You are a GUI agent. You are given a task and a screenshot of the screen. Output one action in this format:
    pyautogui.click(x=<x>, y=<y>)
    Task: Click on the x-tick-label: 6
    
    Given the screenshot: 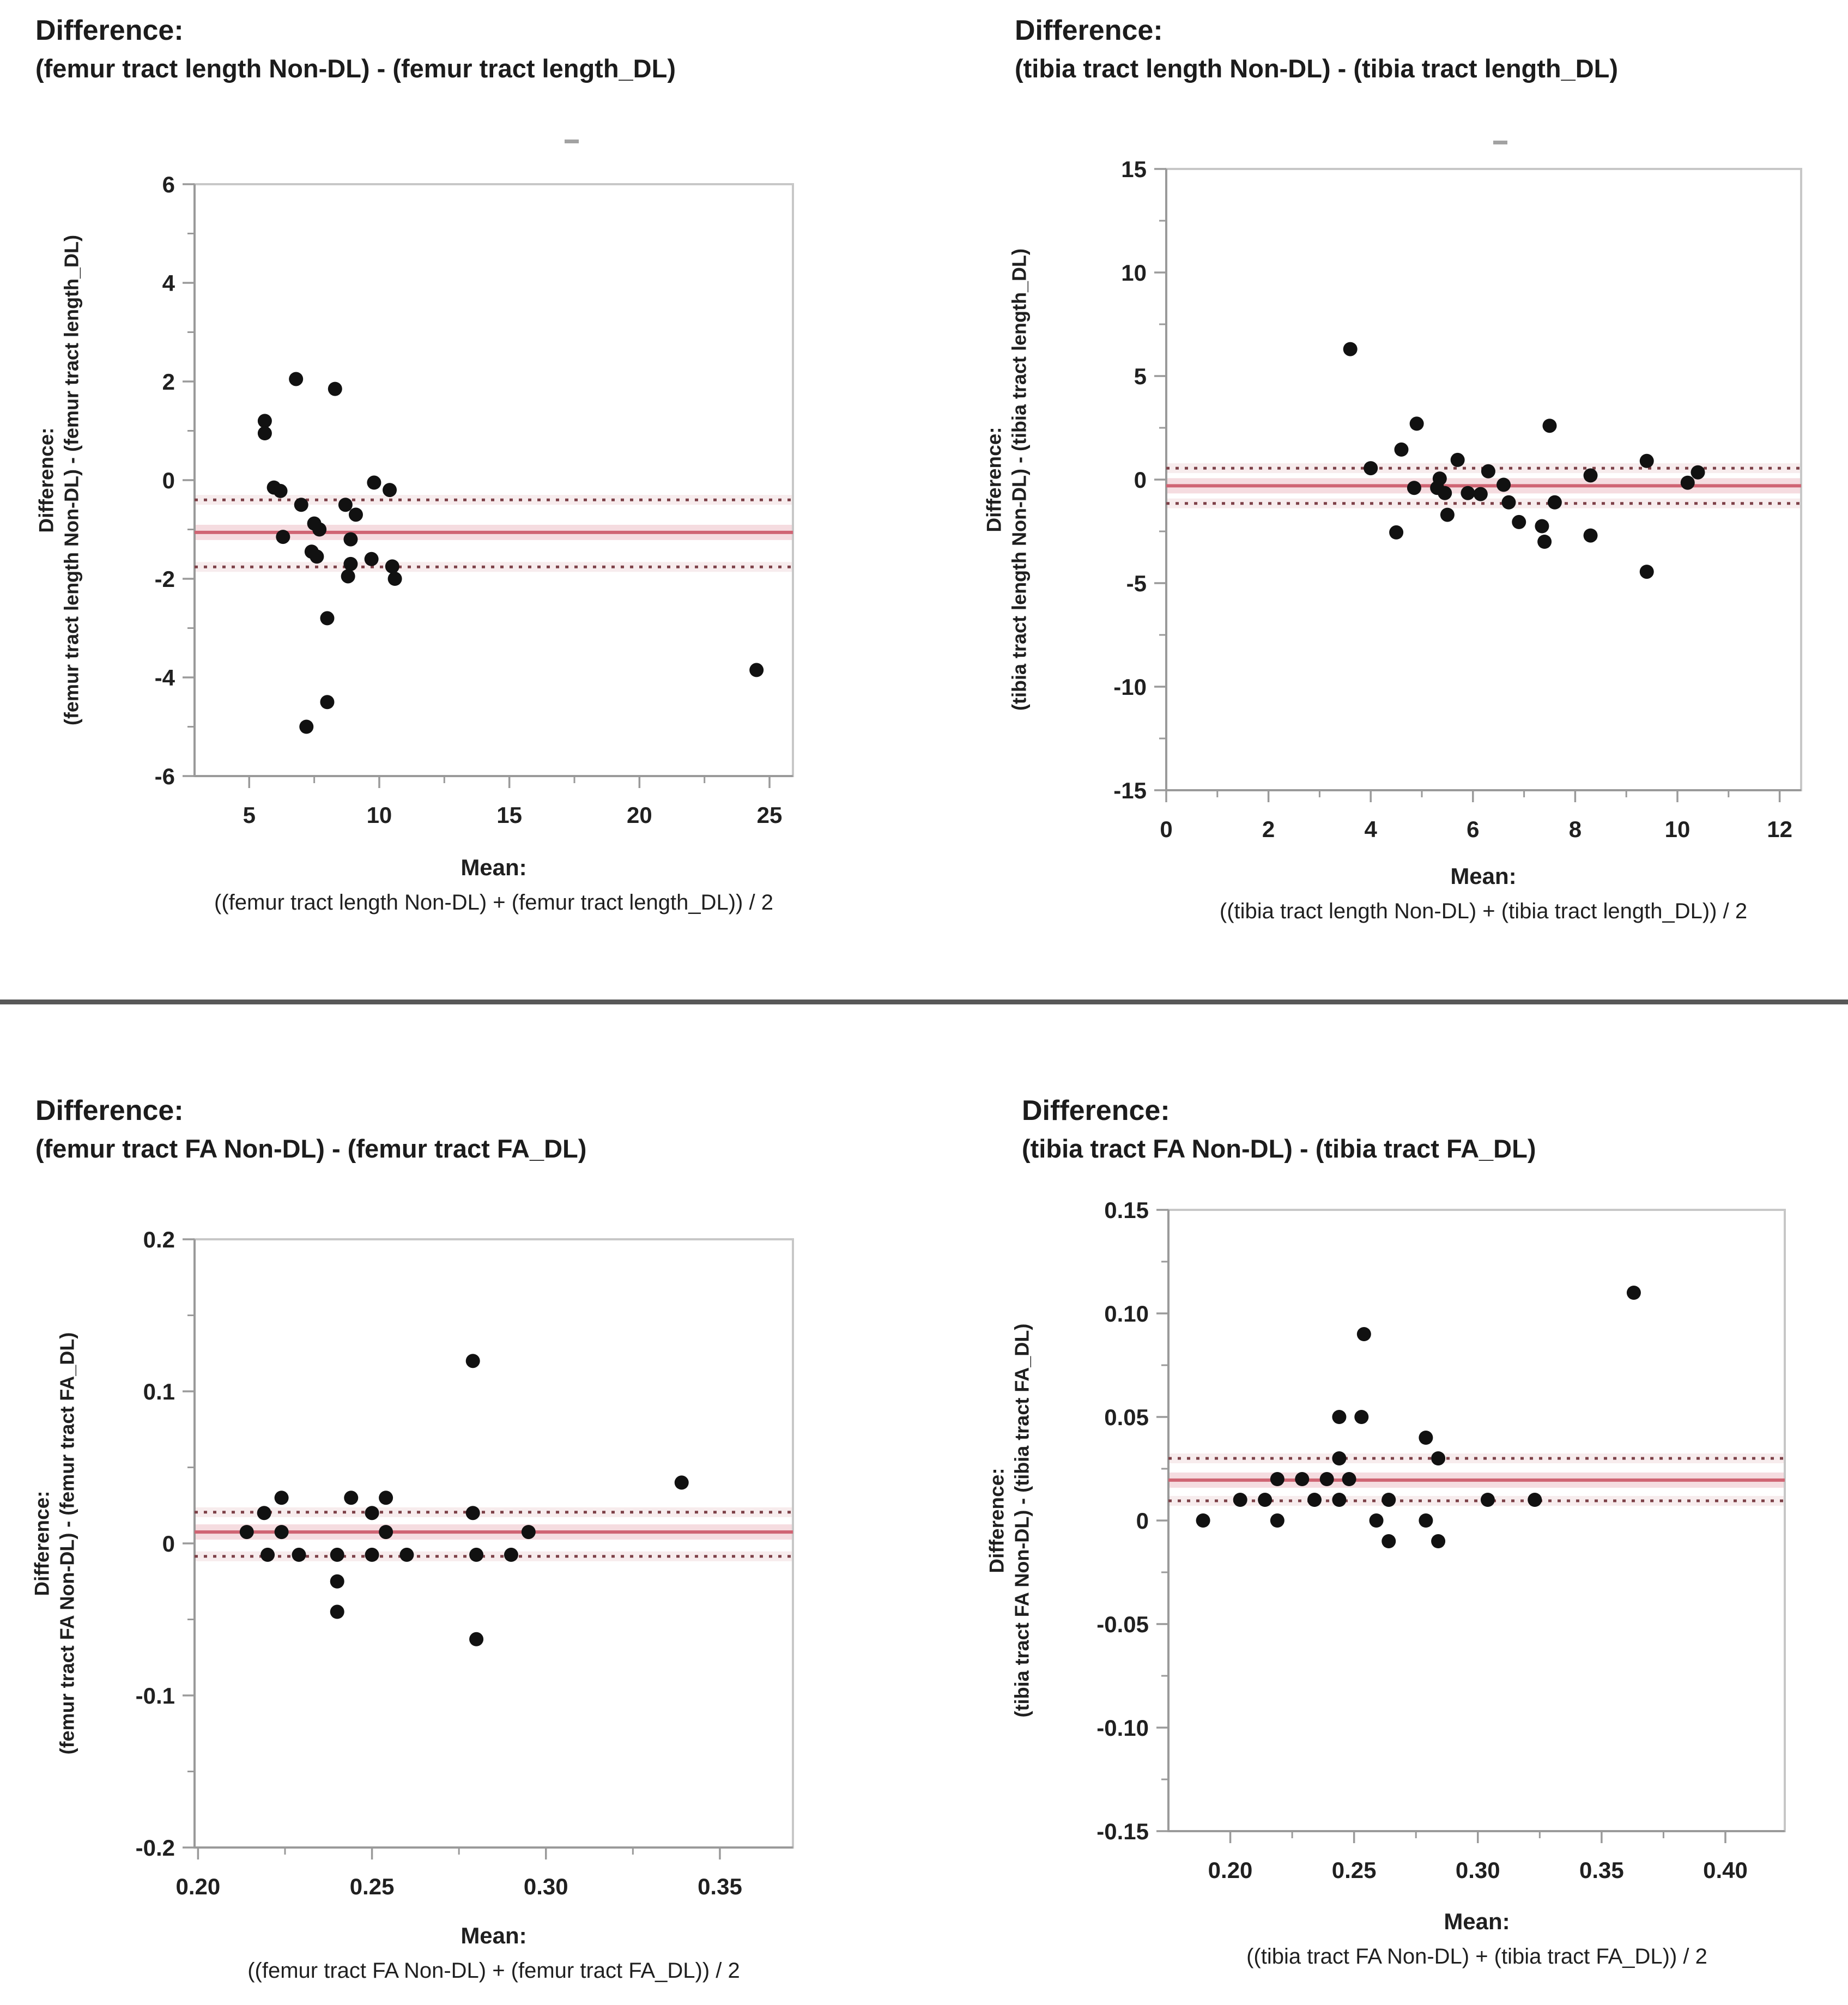 What is the action you would take?
    pyautogui.click(x=1473, y=829)
    